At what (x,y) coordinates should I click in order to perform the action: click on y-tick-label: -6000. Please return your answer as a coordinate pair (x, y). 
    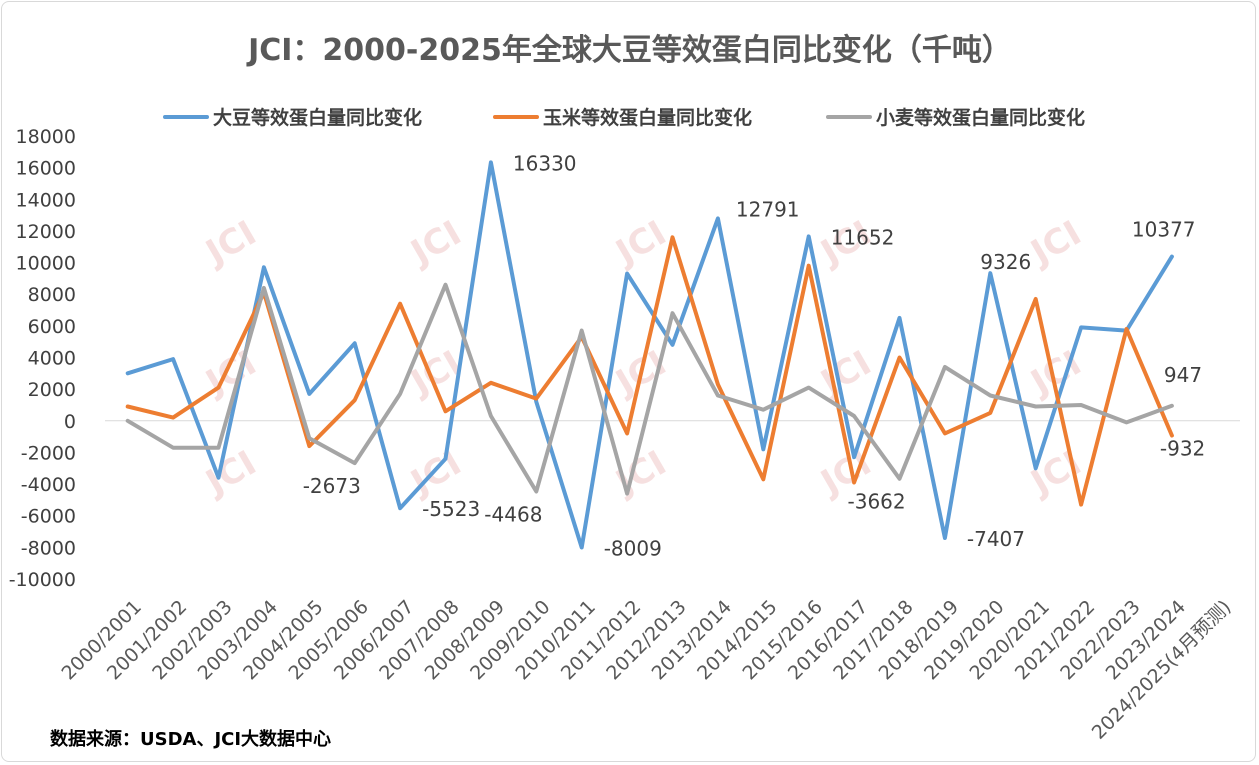
    Looking at the image, I should click on (48, 517).